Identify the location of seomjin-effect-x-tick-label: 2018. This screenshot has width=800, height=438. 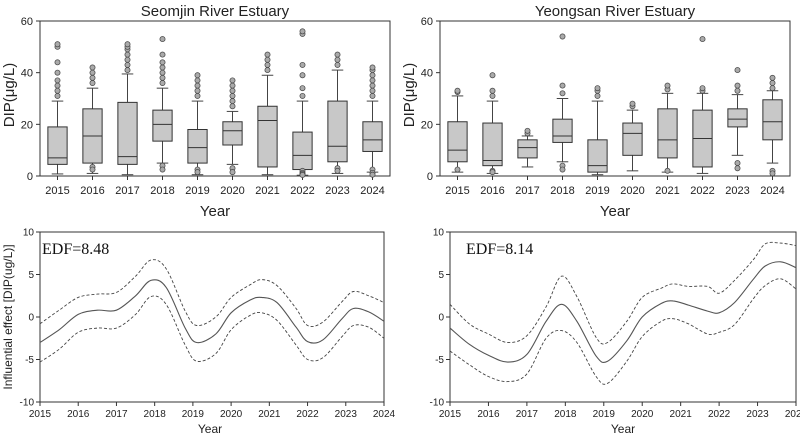
(155, 414).